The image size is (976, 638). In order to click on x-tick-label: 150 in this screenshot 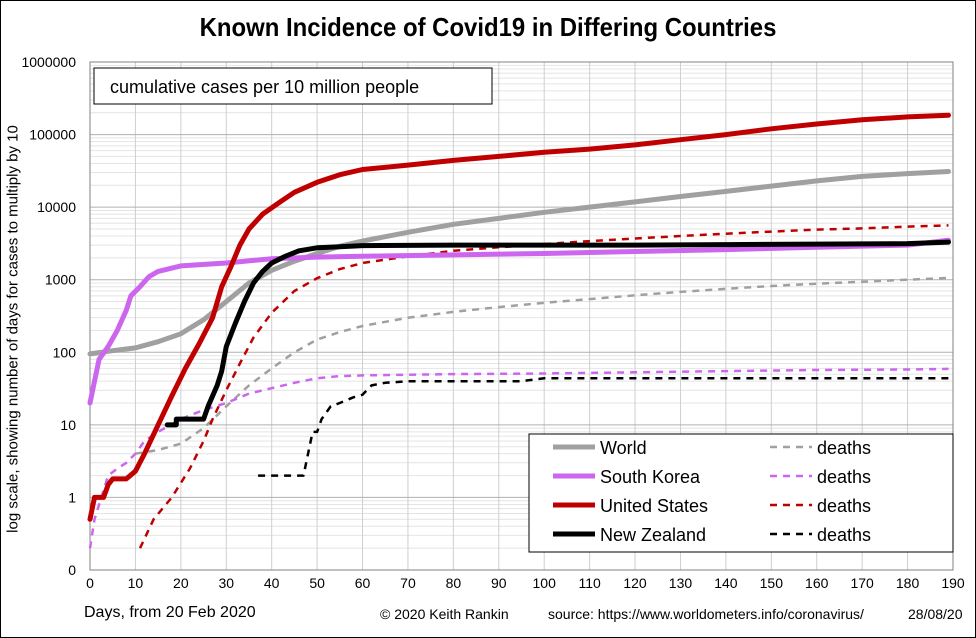, I will do `click(772, 583)`.